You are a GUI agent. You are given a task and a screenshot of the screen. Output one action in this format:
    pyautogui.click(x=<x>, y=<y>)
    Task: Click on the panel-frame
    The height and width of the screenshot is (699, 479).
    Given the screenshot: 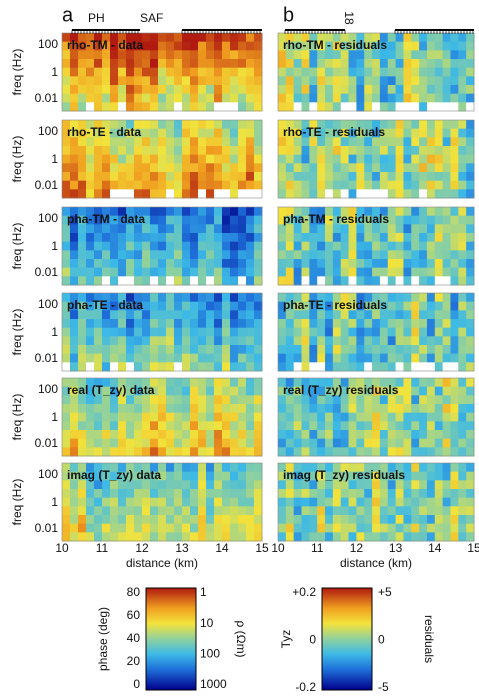 What is the action you would take?
    pyautogui.click(x=162, y=502)
    